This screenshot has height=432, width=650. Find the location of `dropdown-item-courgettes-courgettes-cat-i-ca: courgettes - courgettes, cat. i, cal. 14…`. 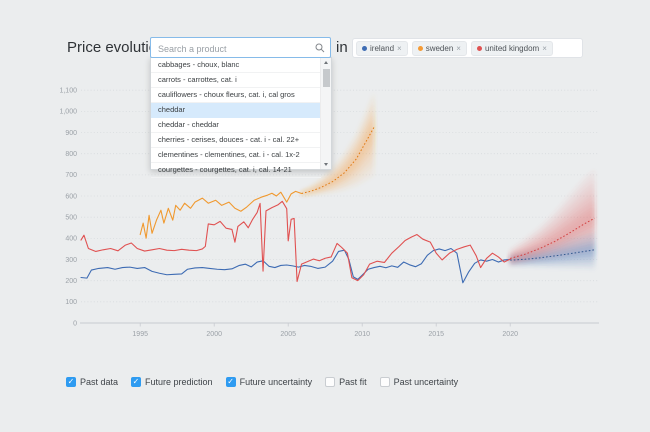

dropdown-item-courgettes-courgettes-cat-i-ca: courgettes - courgettes, cat. i, cal. 14… is located at coordinates (236, 170).